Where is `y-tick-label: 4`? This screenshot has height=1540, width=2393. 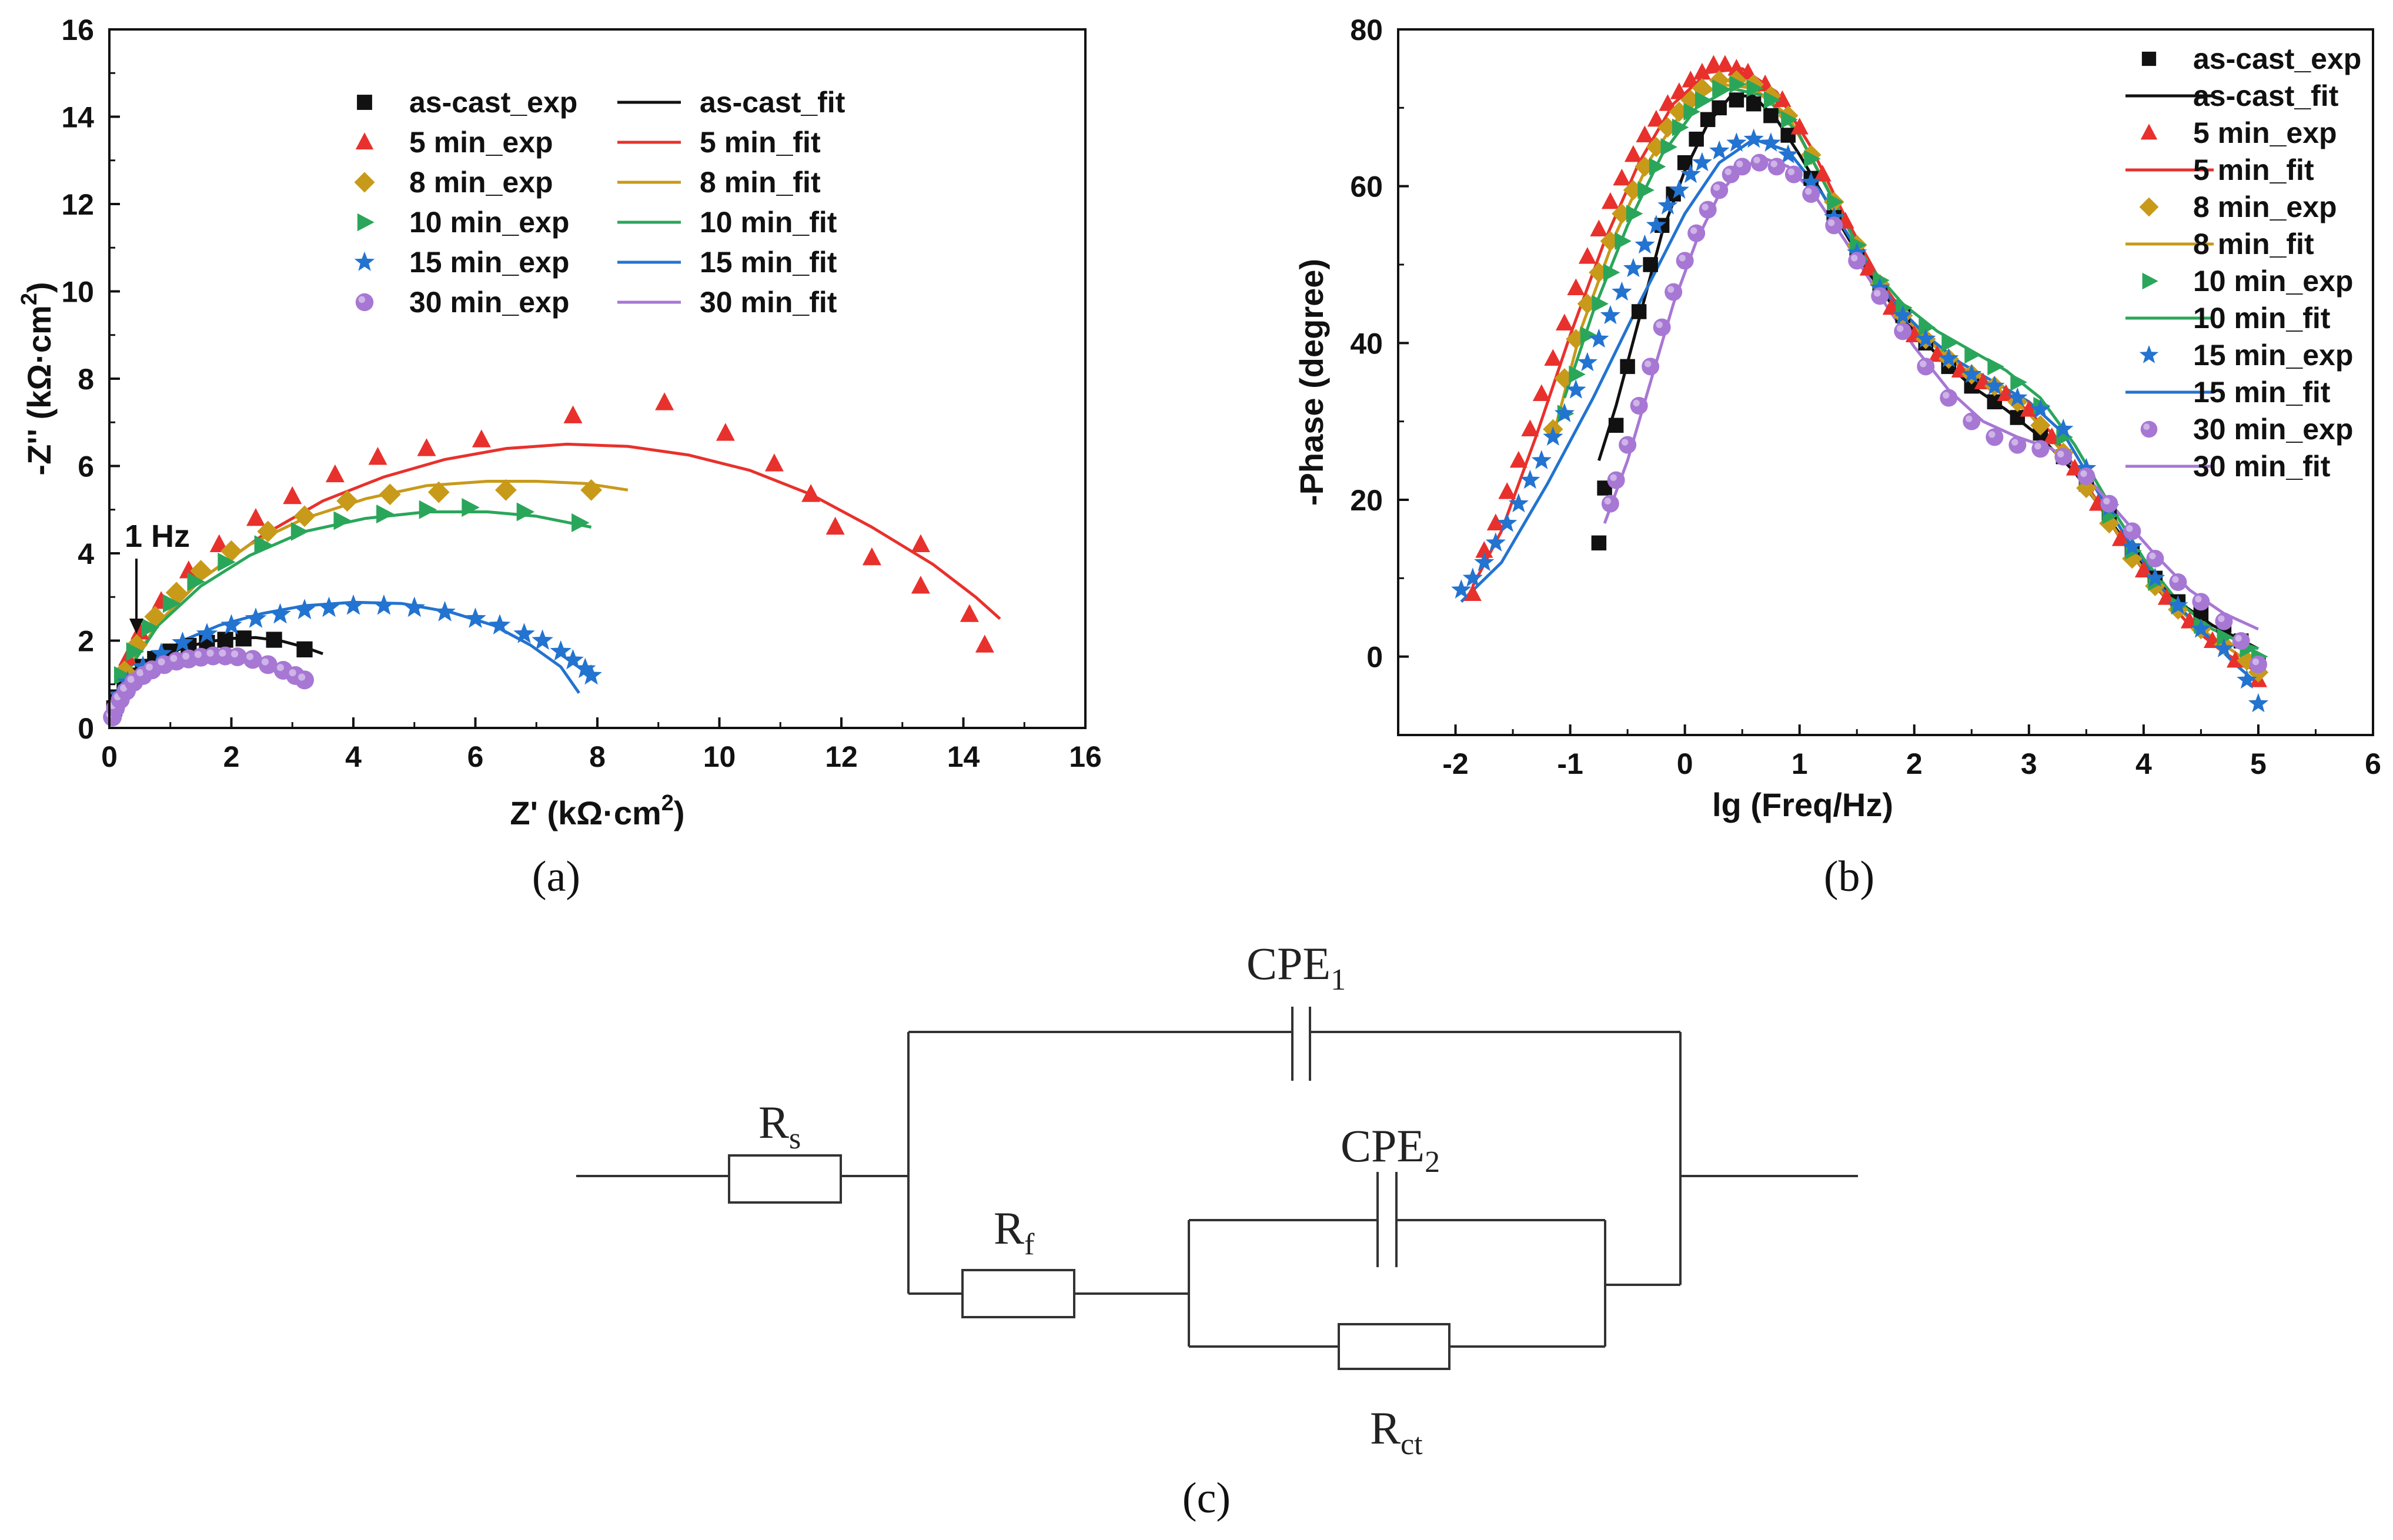
y-tick-label: 4 is located at coordinates (86, 553).